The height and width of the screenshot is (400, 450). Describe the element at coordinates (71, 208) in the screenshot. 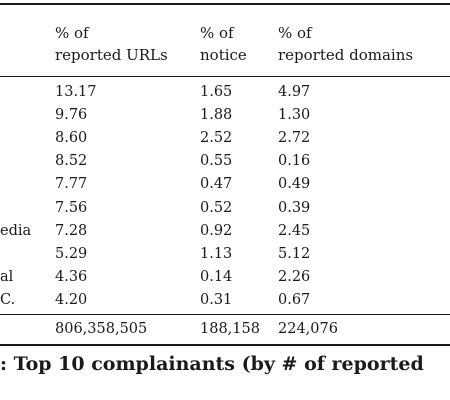

I see `reported-urls-value: 7.56` at that location.